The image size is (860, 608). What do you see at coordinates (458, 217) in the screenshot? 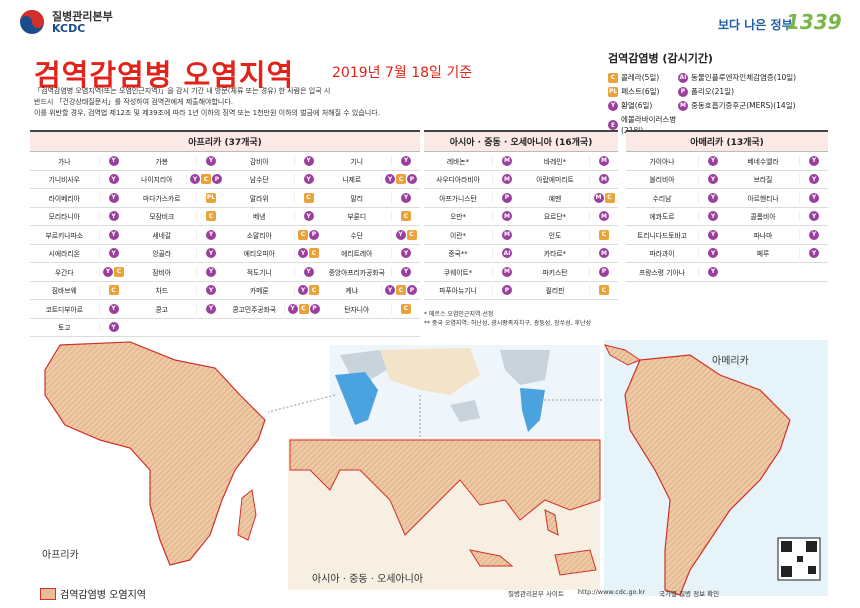
I see `country-name: 오만*` at bounding box center [458, 217].